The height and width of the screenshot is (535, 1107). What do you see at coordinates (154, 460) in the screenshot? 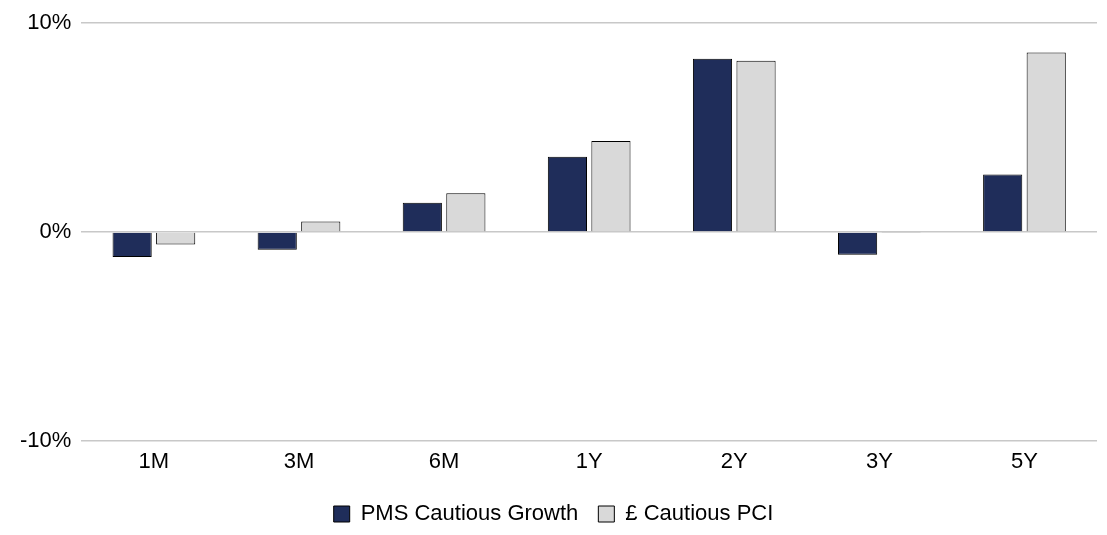
I see `x-tick-label: 1M` at bounding box center [154, 460].